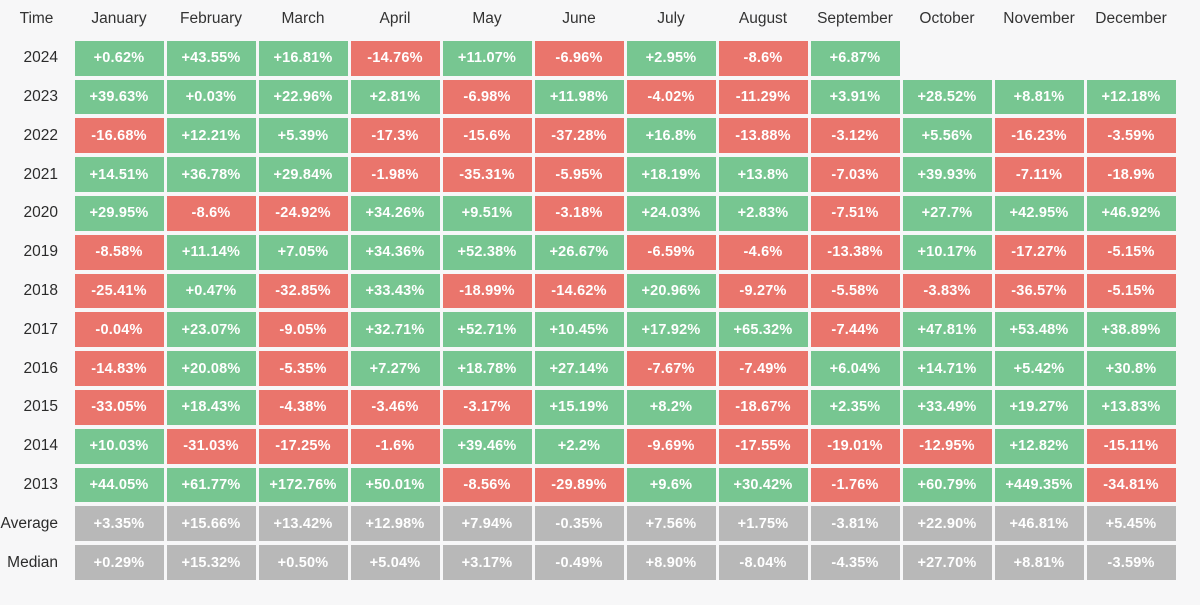 This screenshot has width=1200, height=605. Describe the element at coordinates (947, 485) in the screenshot. I see `return-cell: +60.79%` at that location.